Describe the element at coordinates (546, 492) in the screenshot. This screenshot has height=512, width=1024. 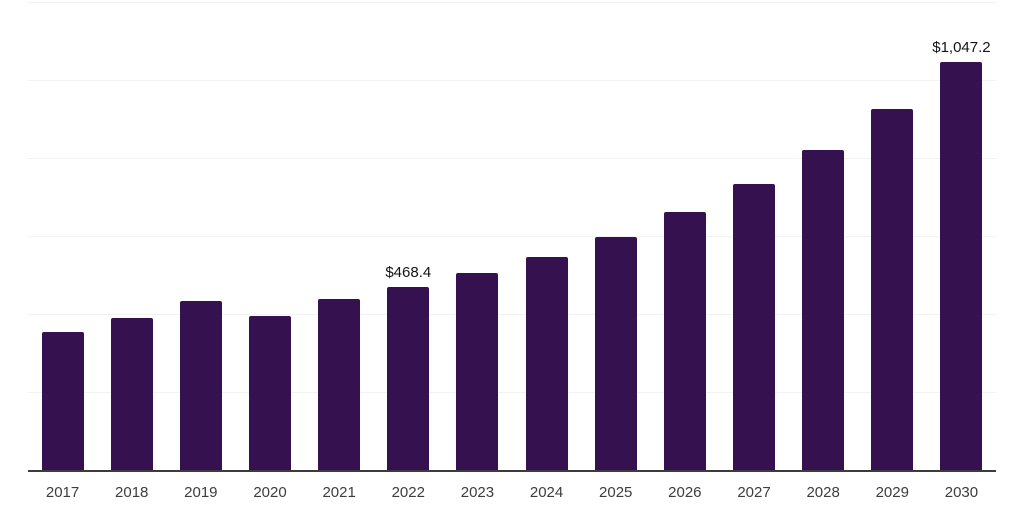
I see `x-tick-label-2024: 2024` at that location.